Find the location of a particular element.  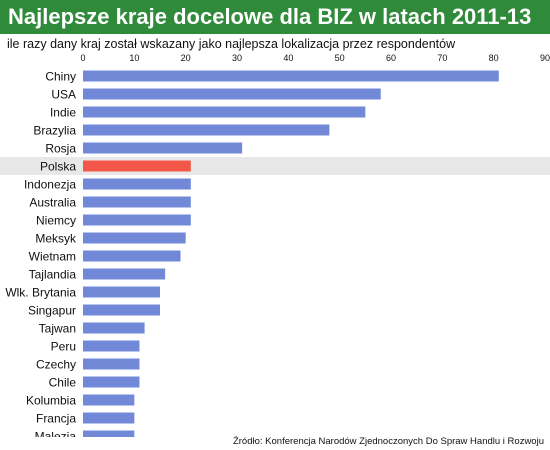

category-label: Chiny is located at coordinates (60, 77).